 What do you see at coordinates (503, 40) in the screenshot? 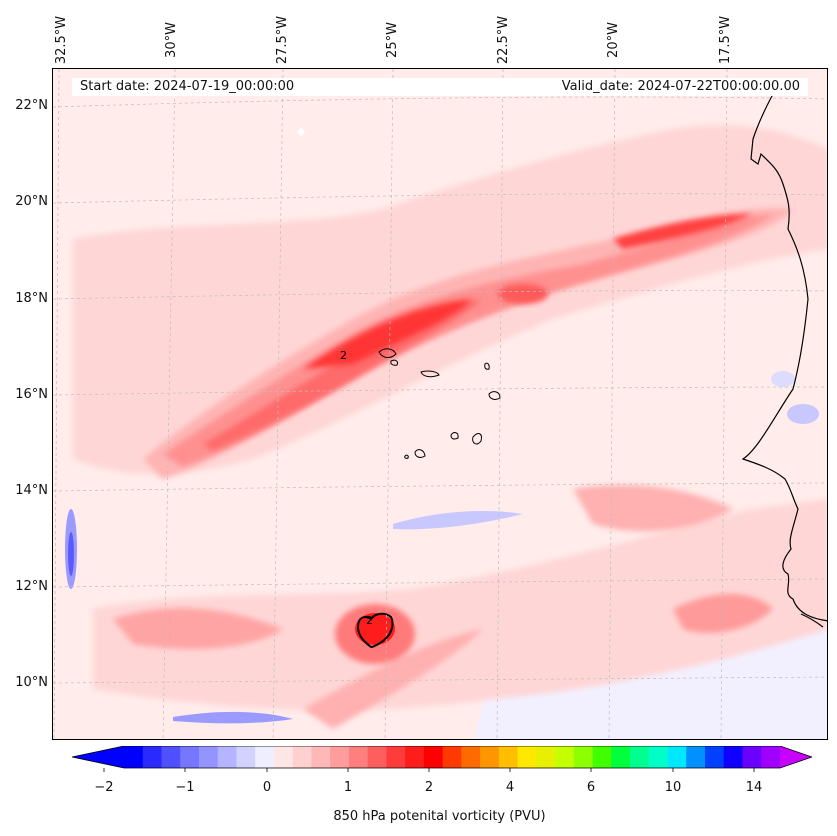
I see `longitude-label-22.5W: 22.5°W` at bounding box center [503, 40].